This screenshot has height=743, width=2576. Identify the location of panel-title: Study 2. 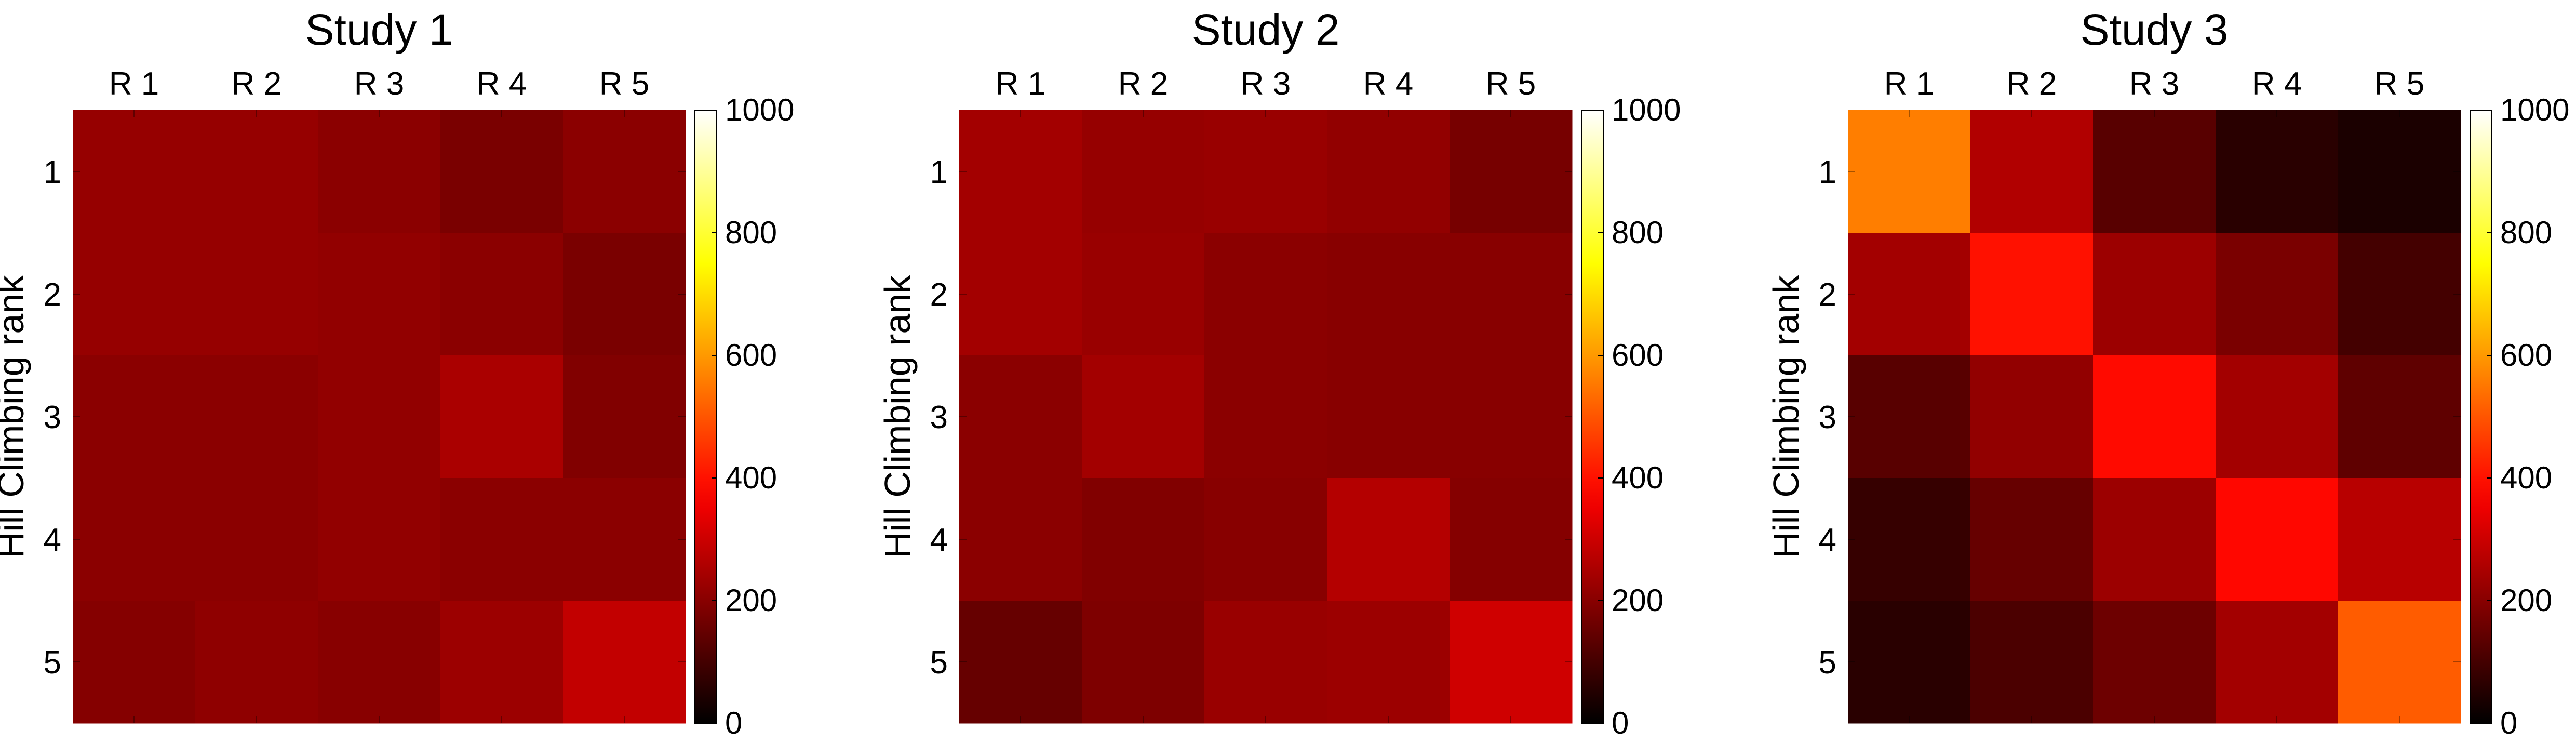
(1266, 29).